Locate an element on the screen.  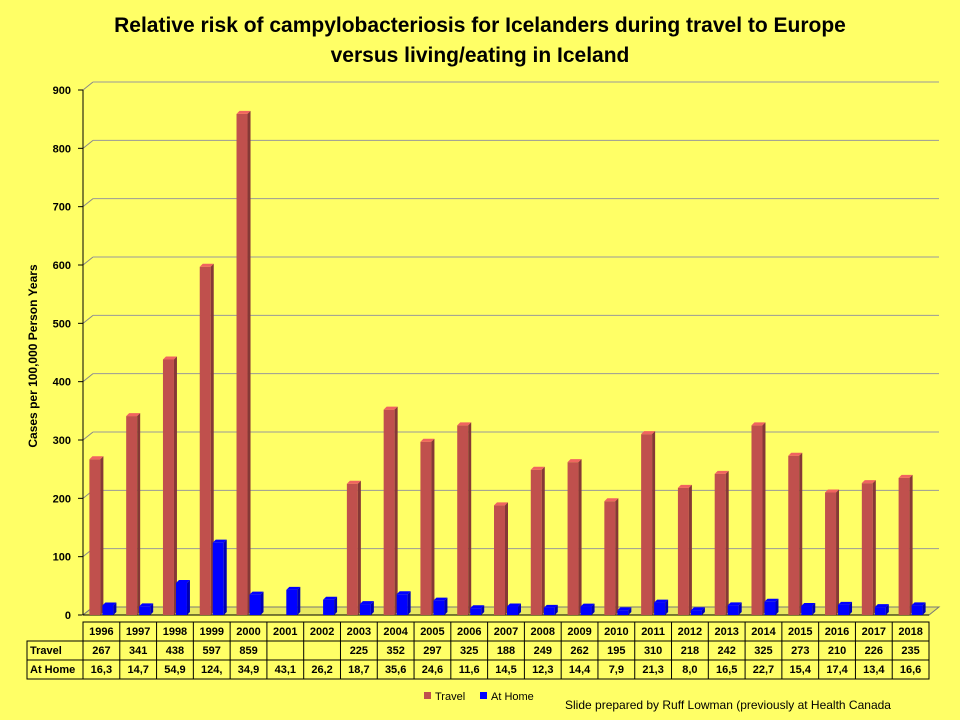
data-label: 54,9 is located at coordinates (174, 670).